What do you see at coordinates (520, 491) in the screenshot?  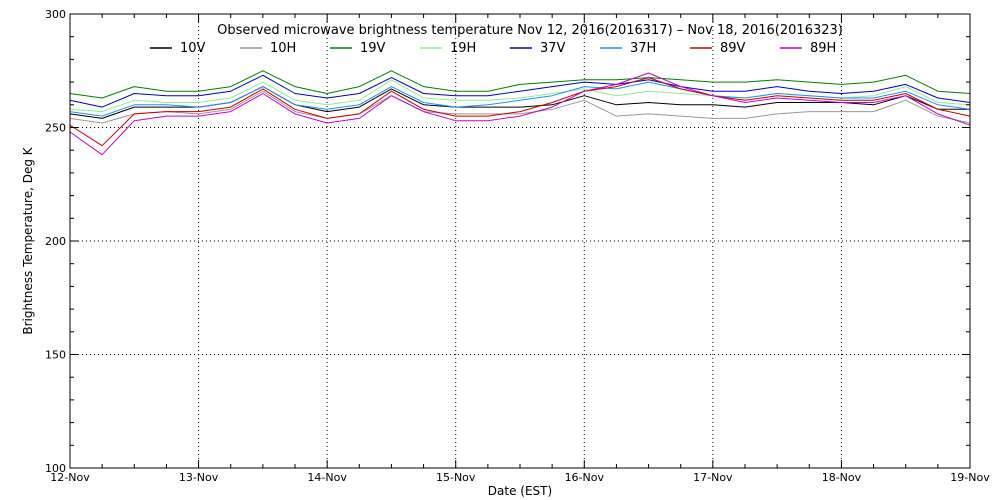 I see `x-axis-label: Date (EST)` at bounding box center [520, 491].